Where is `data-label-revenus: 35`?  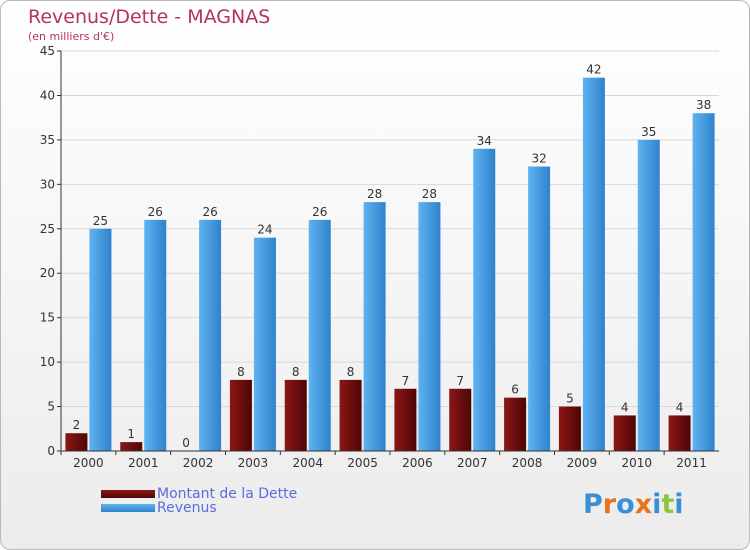 data-label-revenus: 35 is located at coordinates (648, 132).